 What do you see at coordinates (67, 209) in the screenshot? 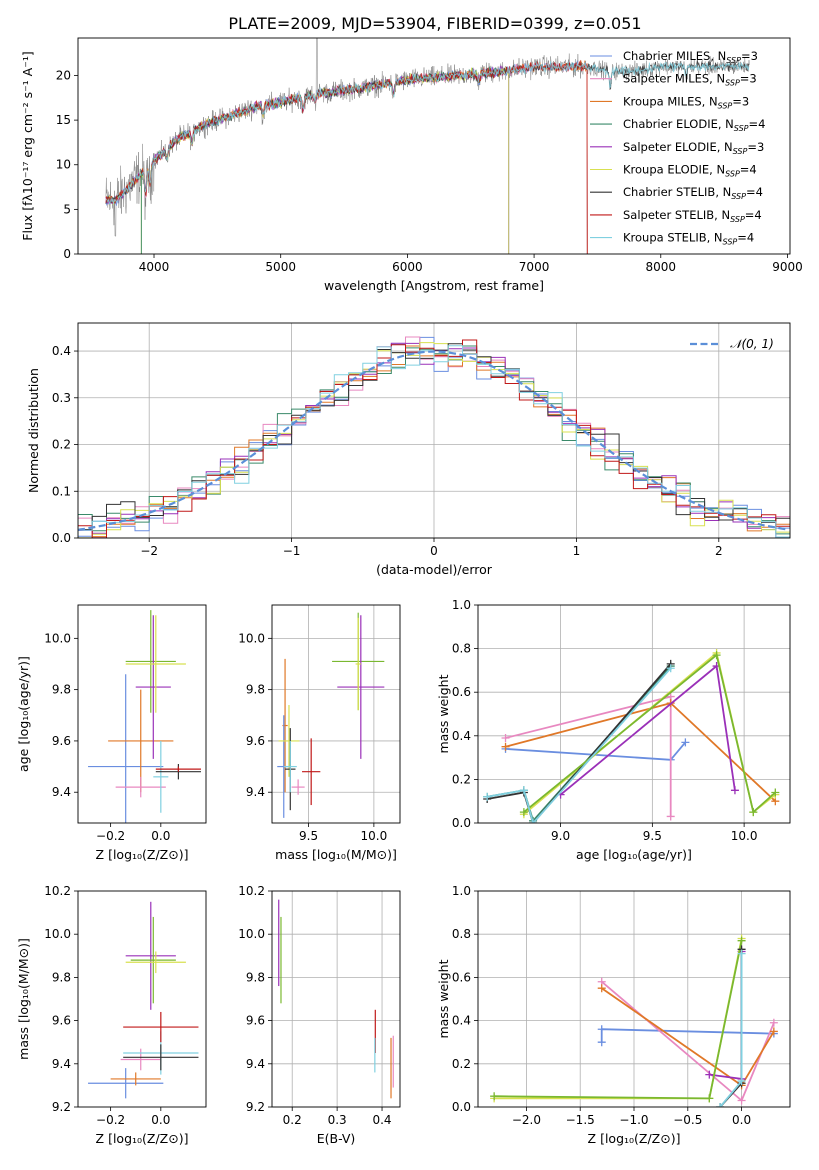
I see `y-tick-label: 5` at bounding box center [67, 209].